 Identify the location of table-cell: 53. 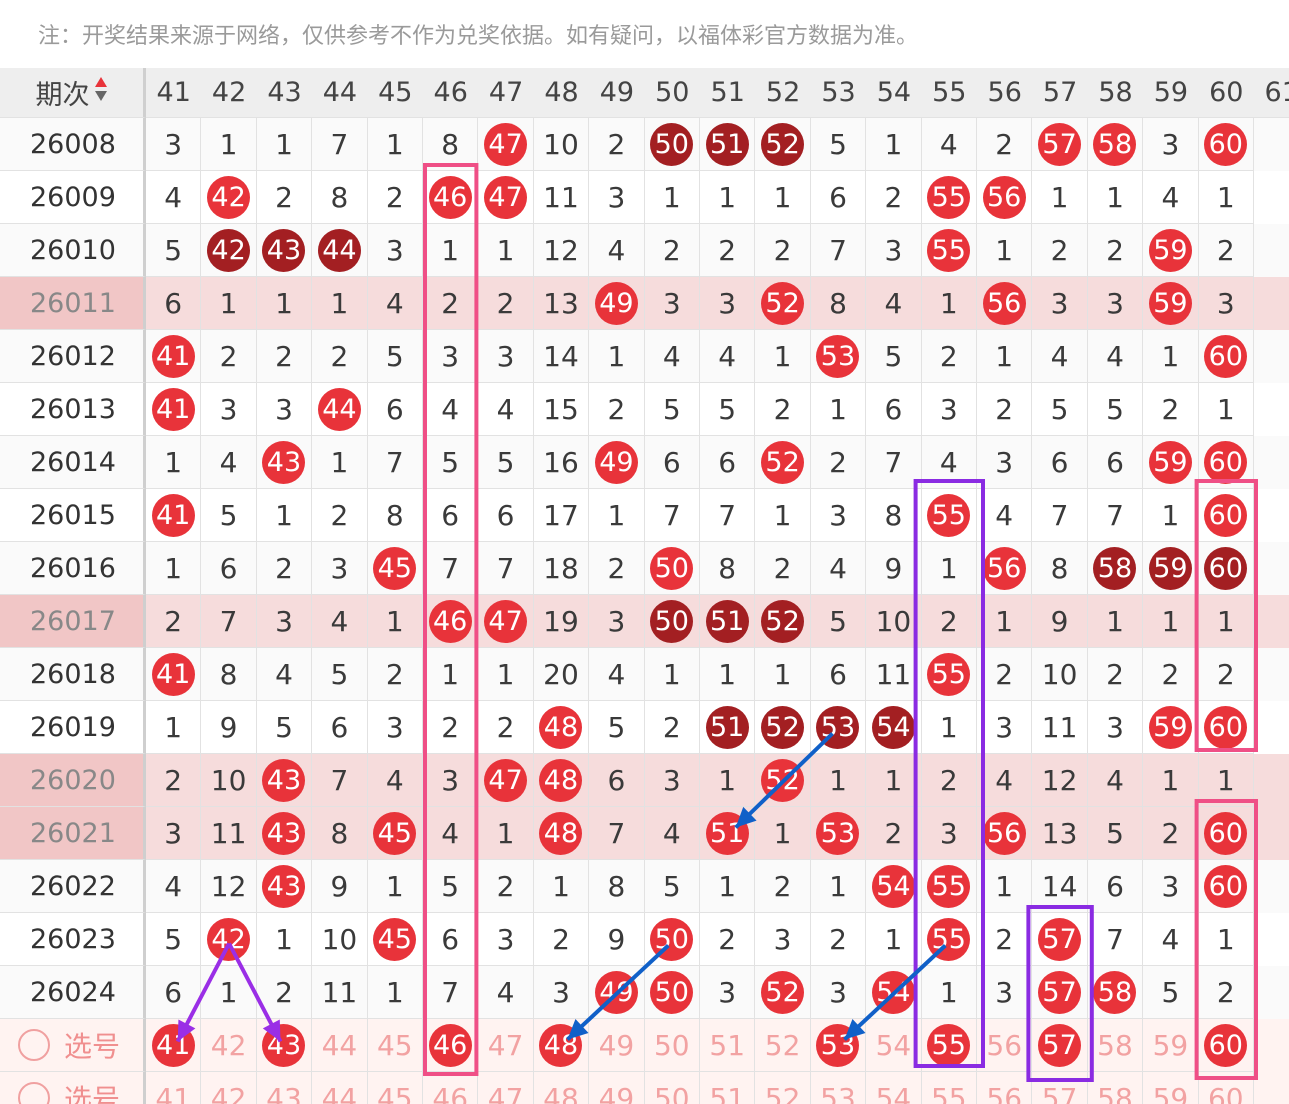
(838, 356).